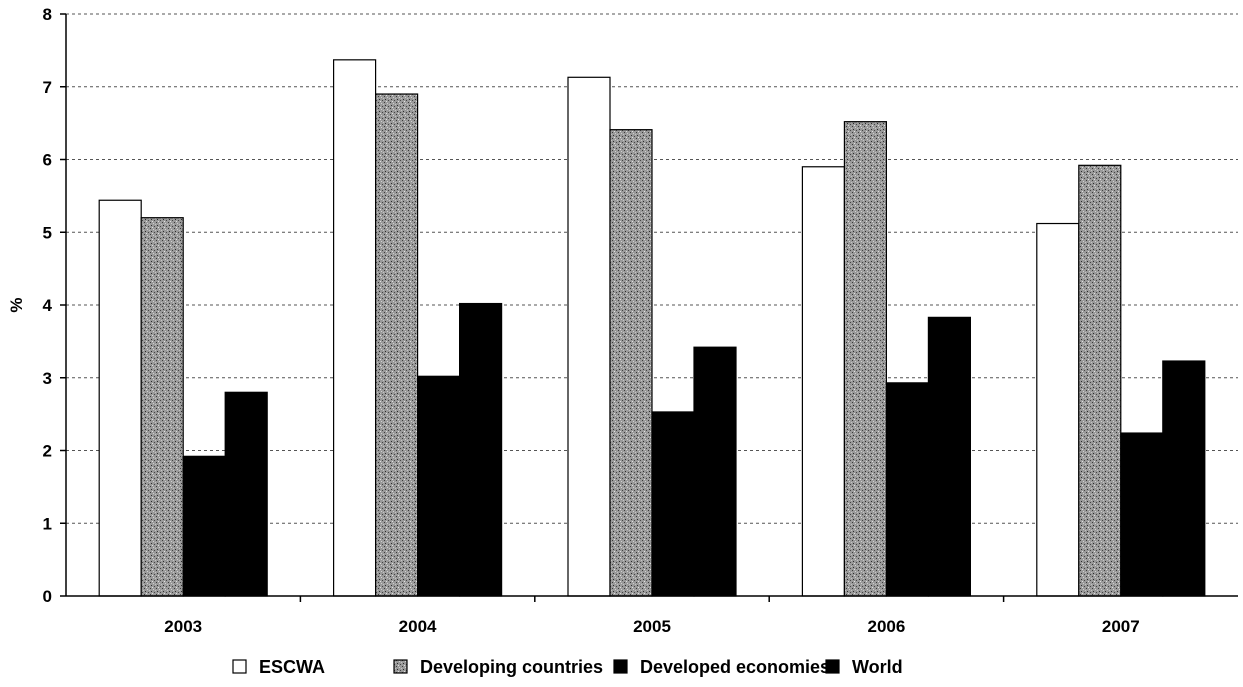 The width and height of the screenshot is (1243, 687). I want to click on bar-escwa-2007, so click(1058, 409).